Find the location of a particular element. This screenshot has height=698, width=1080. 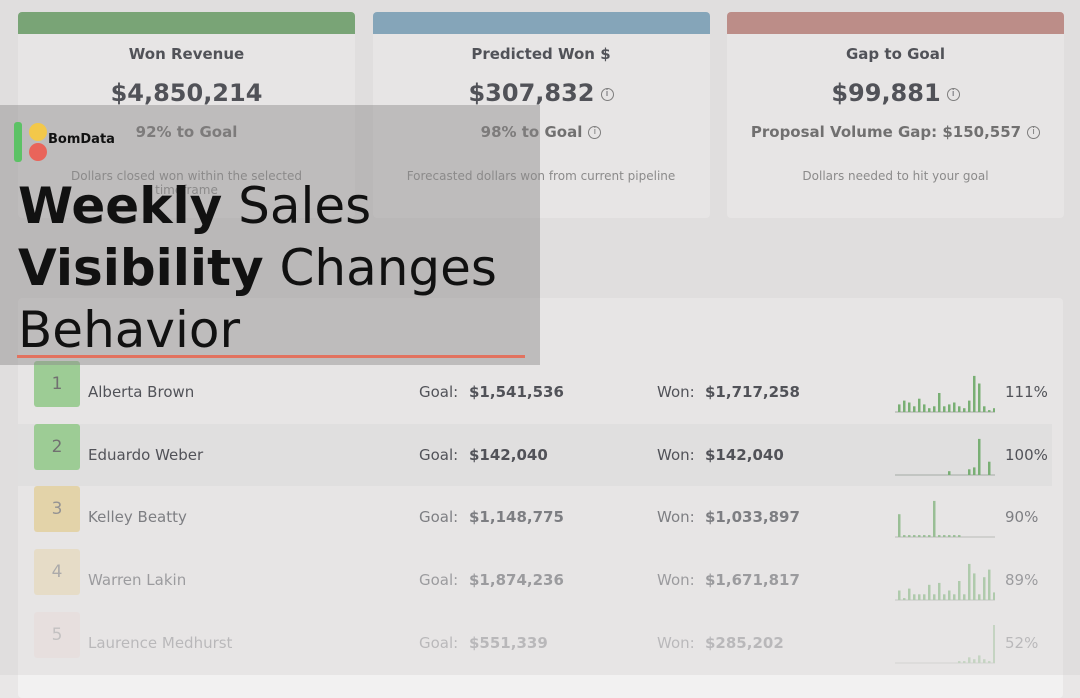

subtitle-text: 92% to Goal is located at coordinates (186, 132).